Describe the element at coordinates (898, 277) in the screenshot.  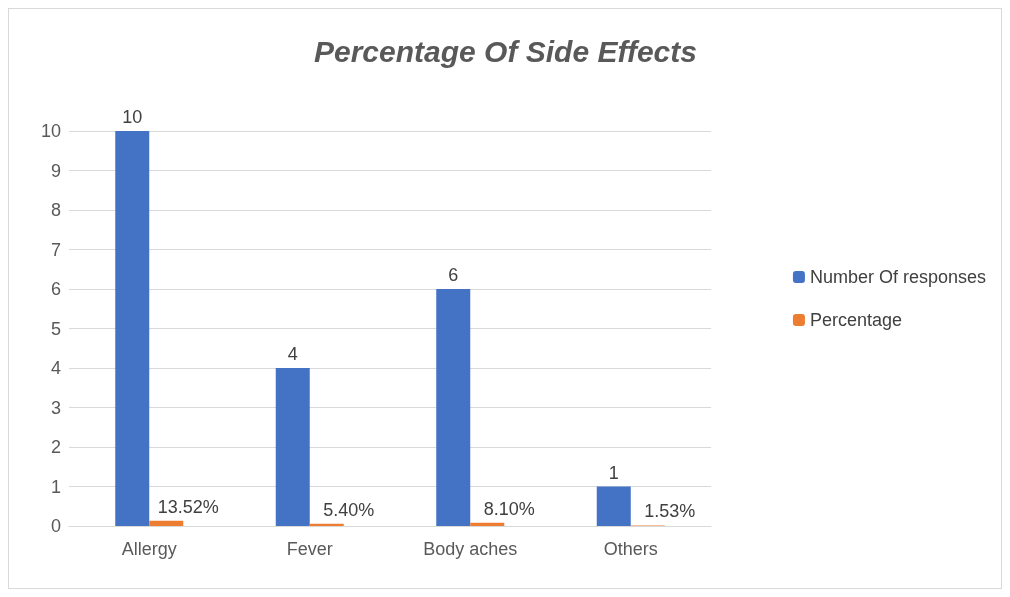
I see `legend-label: Number Of responses` at that location.